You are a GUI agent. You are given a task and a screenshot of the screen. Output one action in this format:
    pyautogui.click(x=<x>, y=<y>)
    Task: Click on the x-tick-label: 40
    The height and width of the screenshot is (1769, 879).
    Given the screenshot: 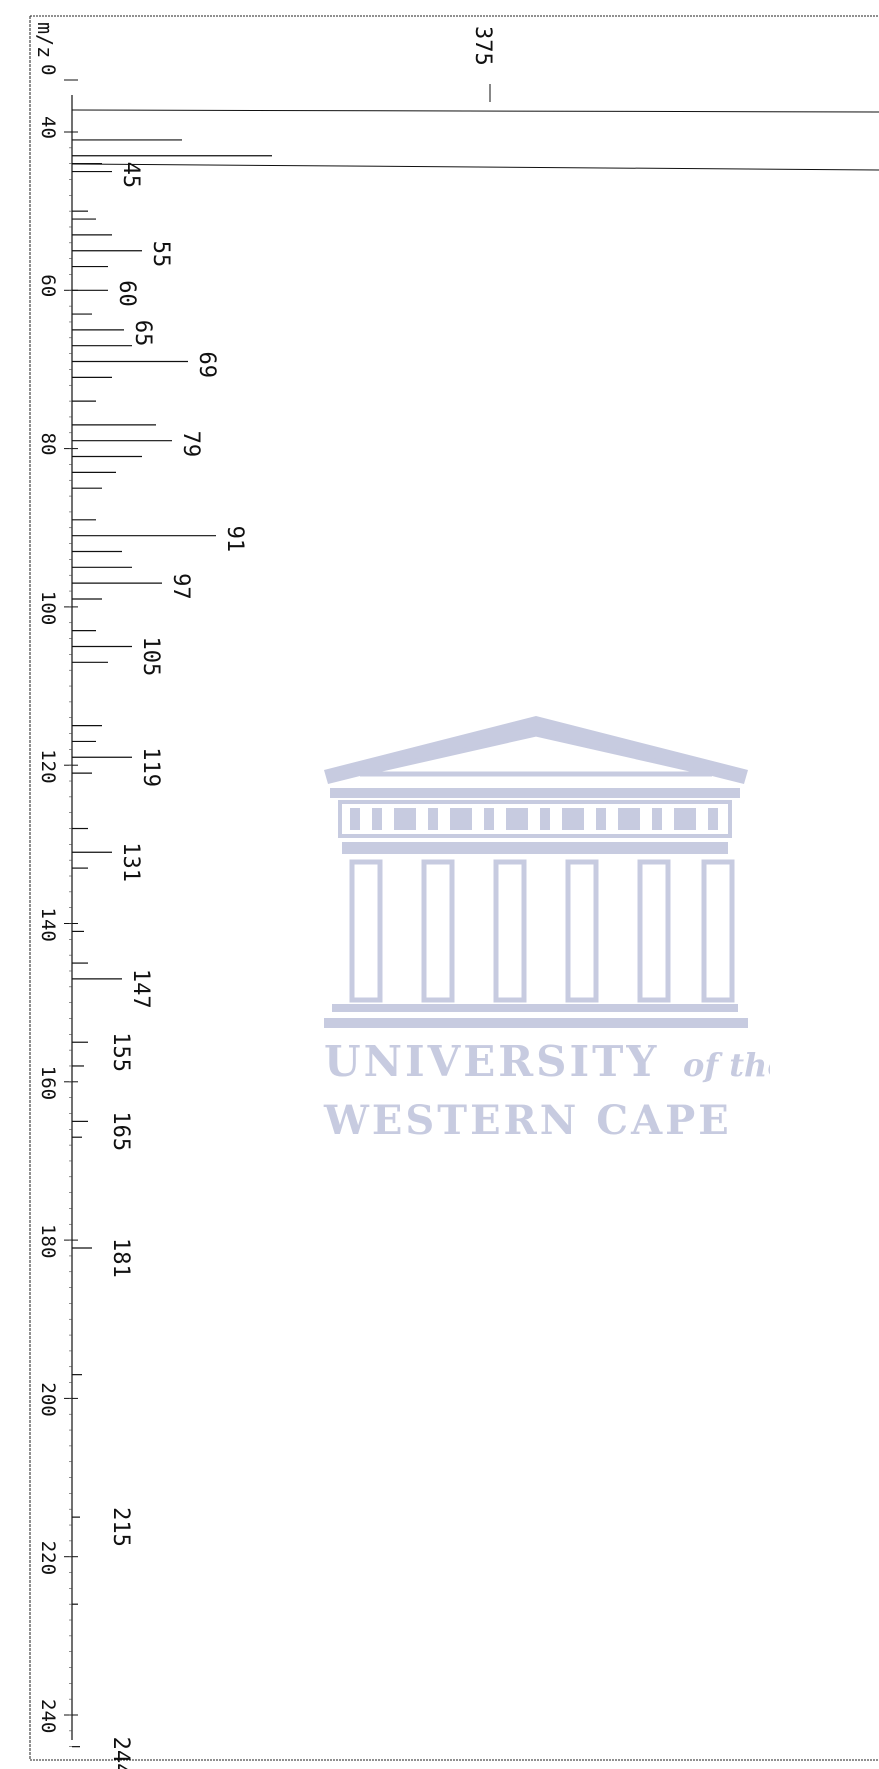 What is the action you would take?
    pyautogui.click(x=48, y=127)
    